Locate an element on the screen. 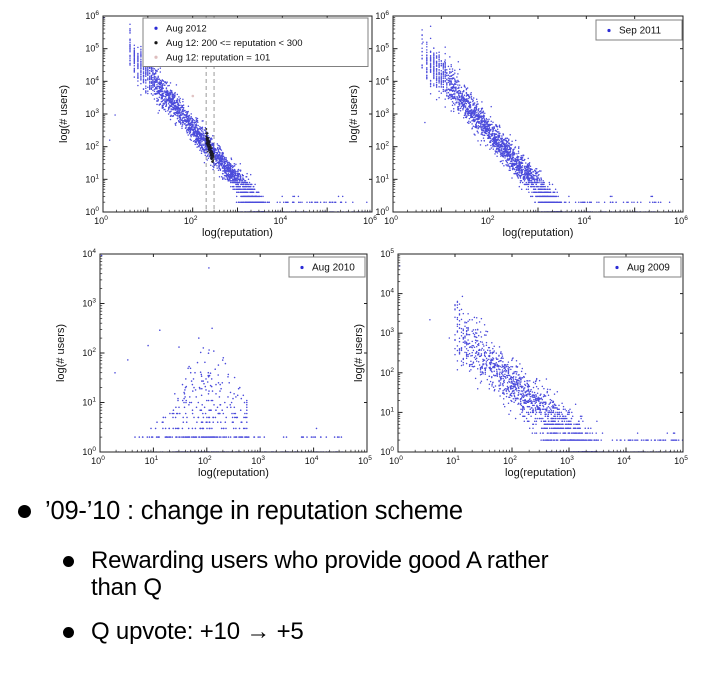 This screenshot has width=720, height=675. legend-label: Sep 2011 is located at coordinates (640, 31).